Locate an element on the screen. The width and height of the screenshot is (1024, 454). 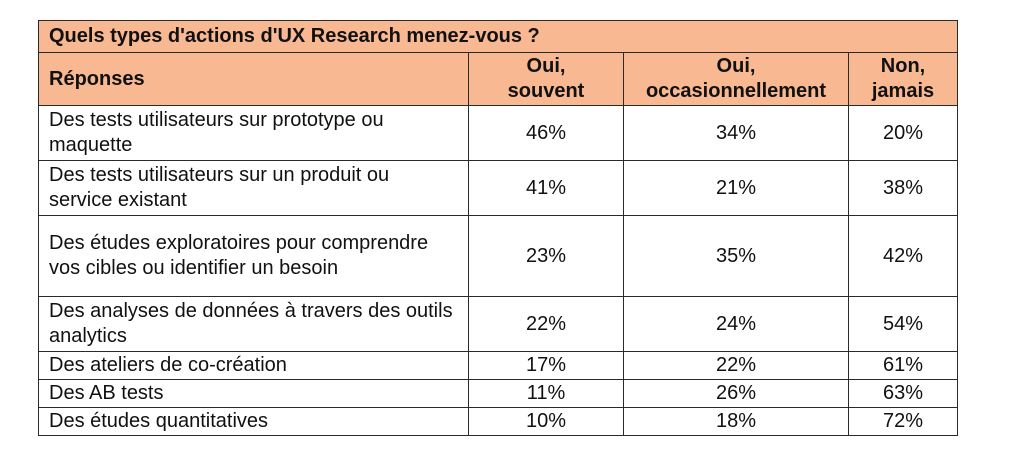
never-value: 20% is located at coordinates (903, 133).